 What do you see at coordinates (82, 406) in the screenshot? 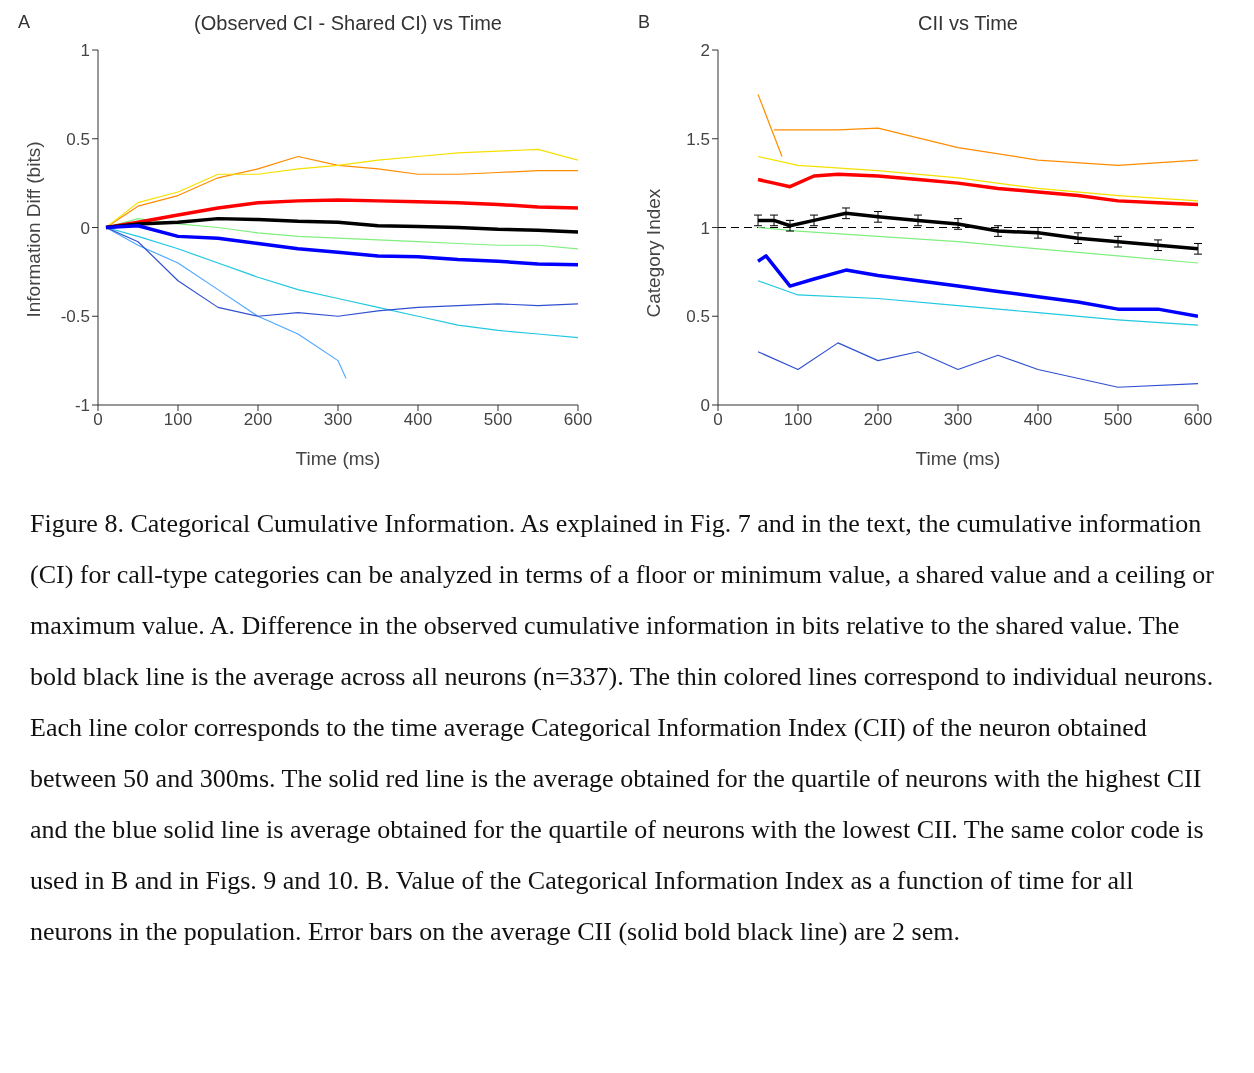
I see `y-tick-label: -1` at bounding box center [82, 406].